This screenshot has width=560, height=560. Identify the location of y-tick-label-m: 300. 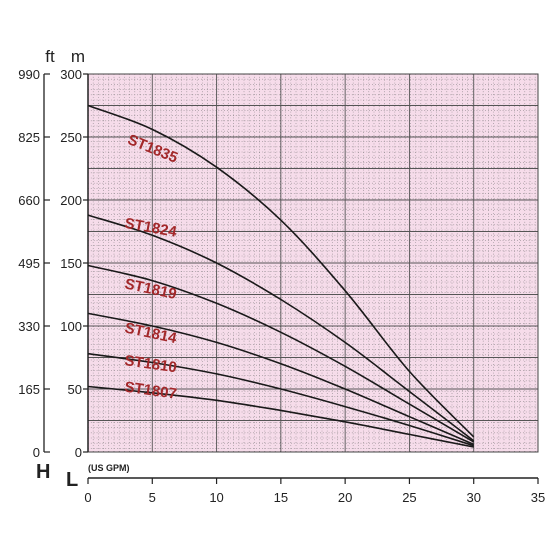
(71, 74).